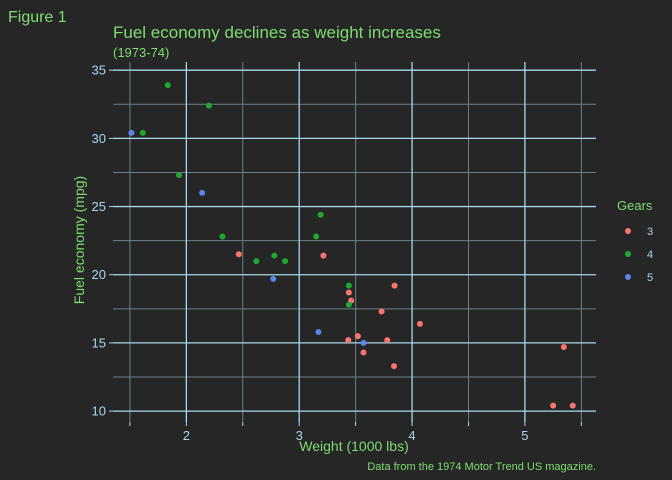 The width and height of the screenshot is (672, 480). I want to click on legend-title: Gears, so click(635, 205).